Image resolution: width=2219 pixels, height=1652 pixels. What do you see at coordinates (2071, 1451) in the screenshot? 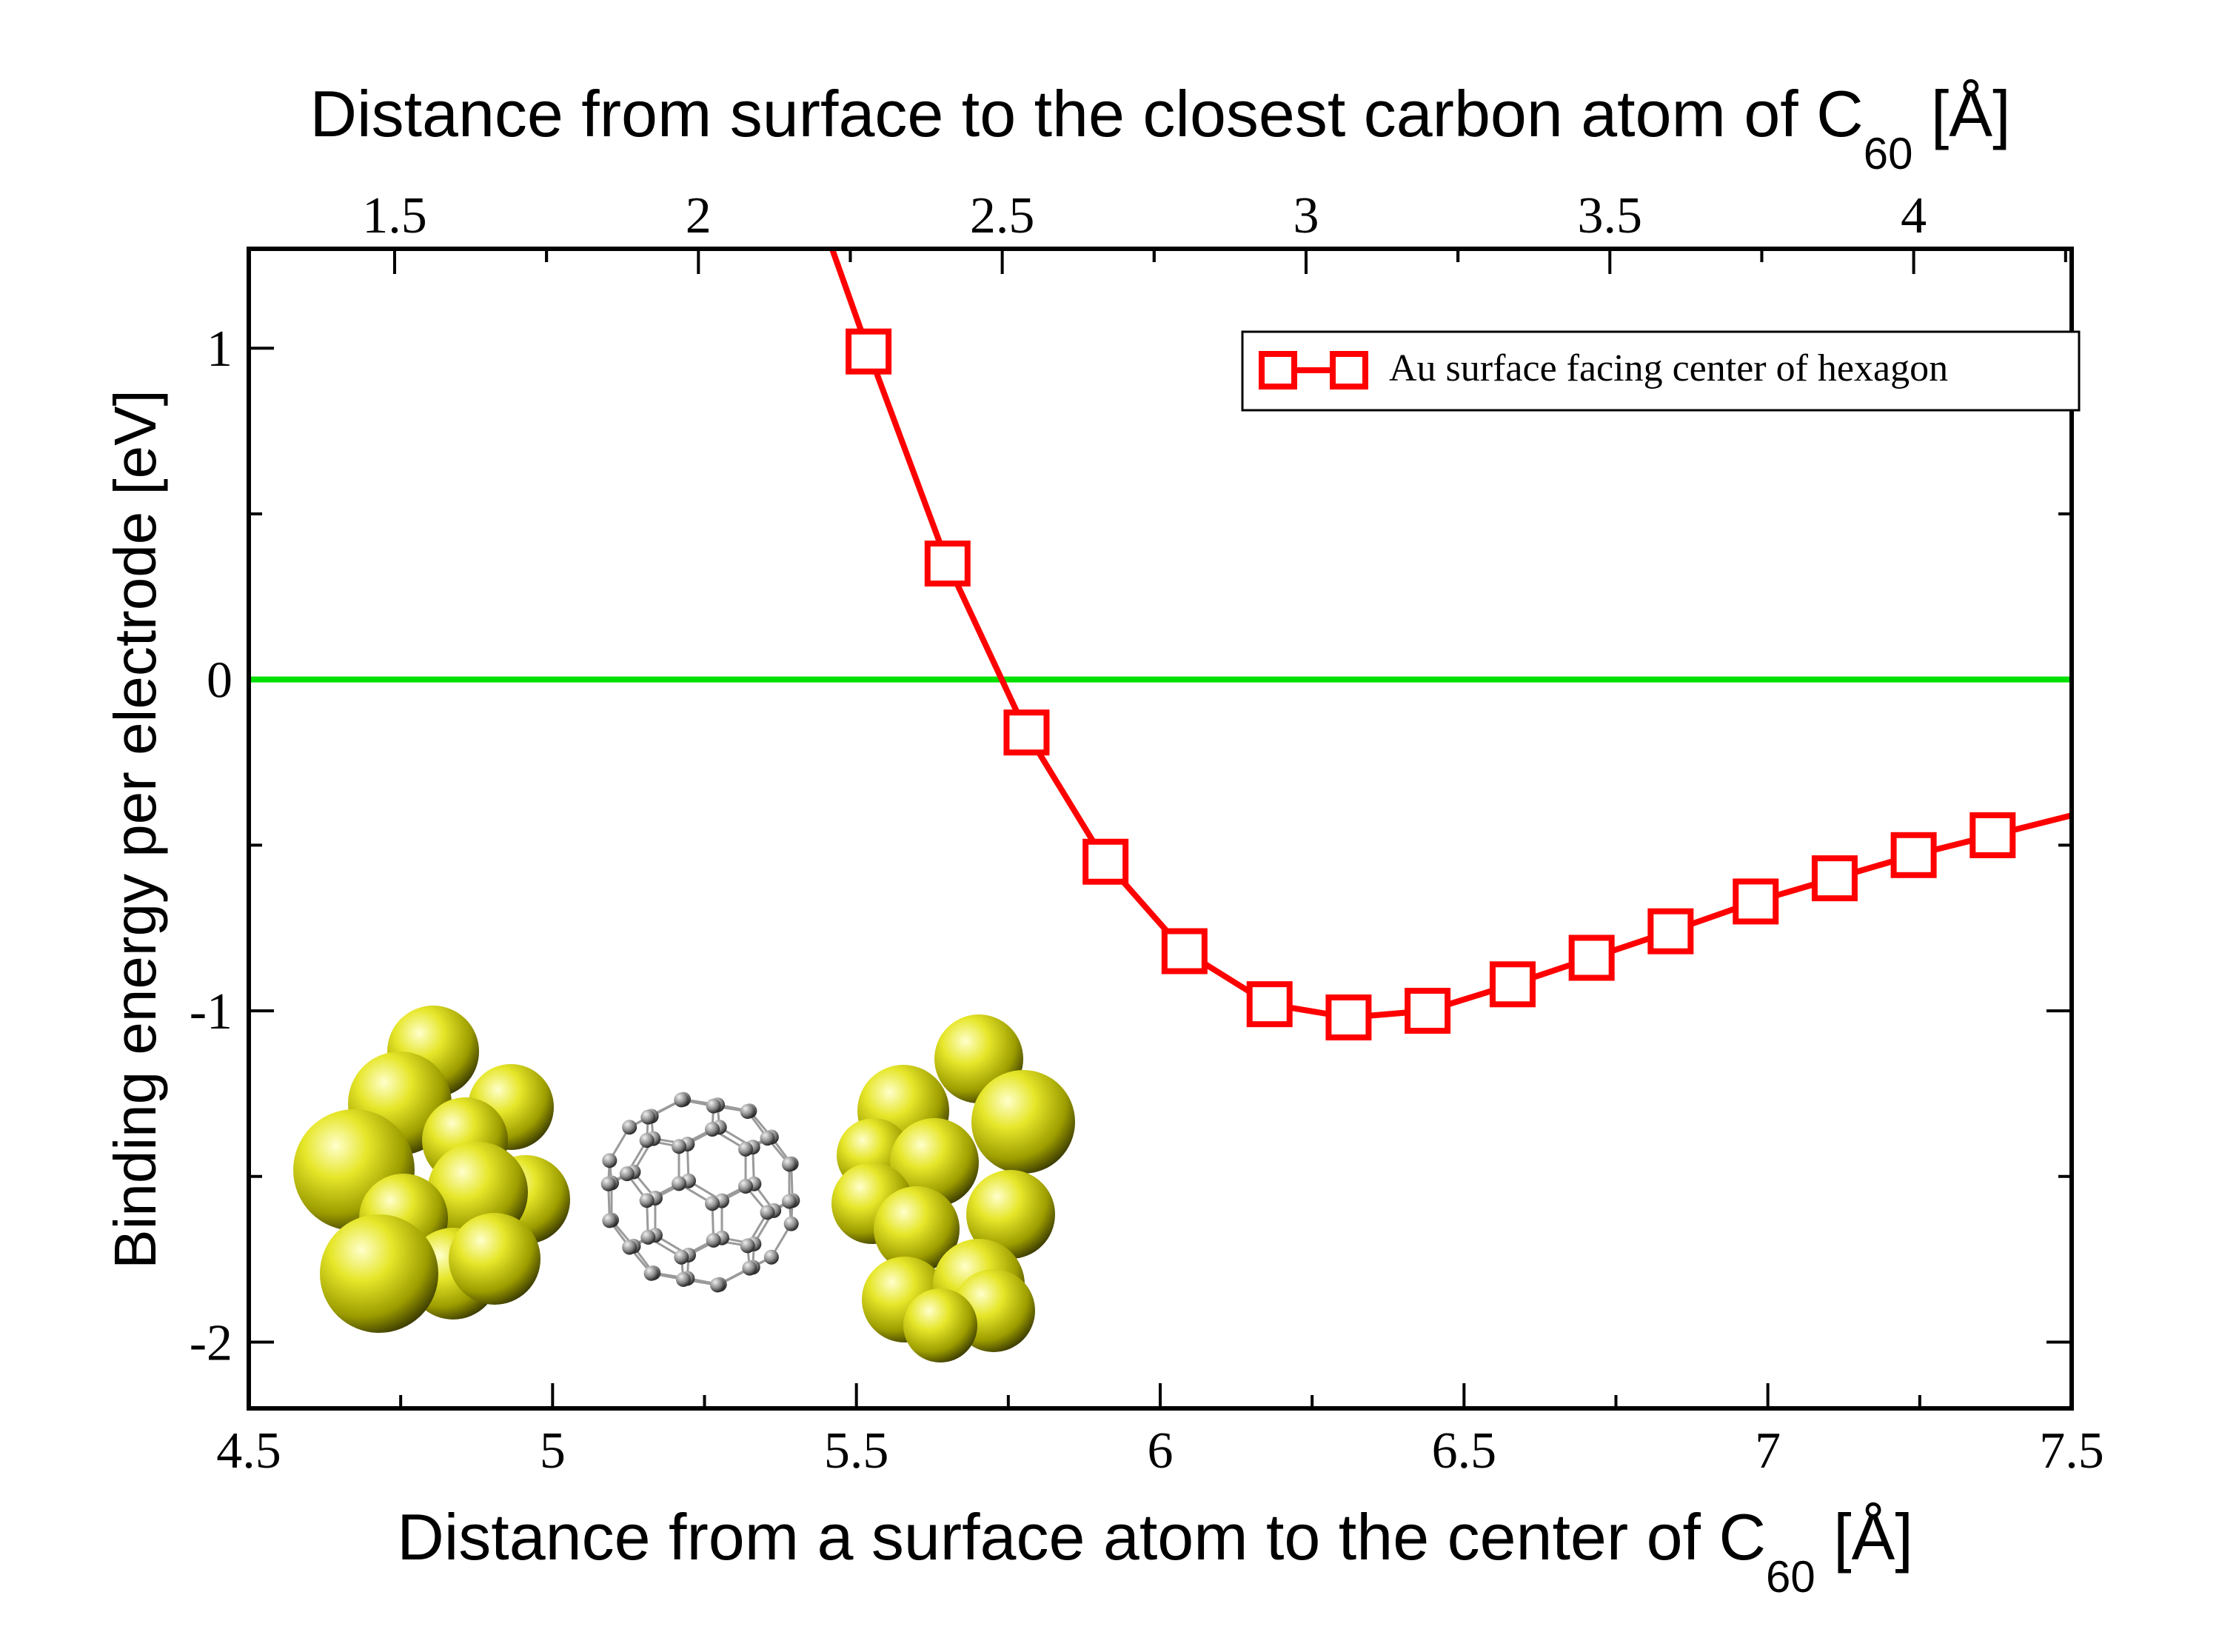
I see `x-tick-label: 7.5` at bounding box center [2071, 1451].